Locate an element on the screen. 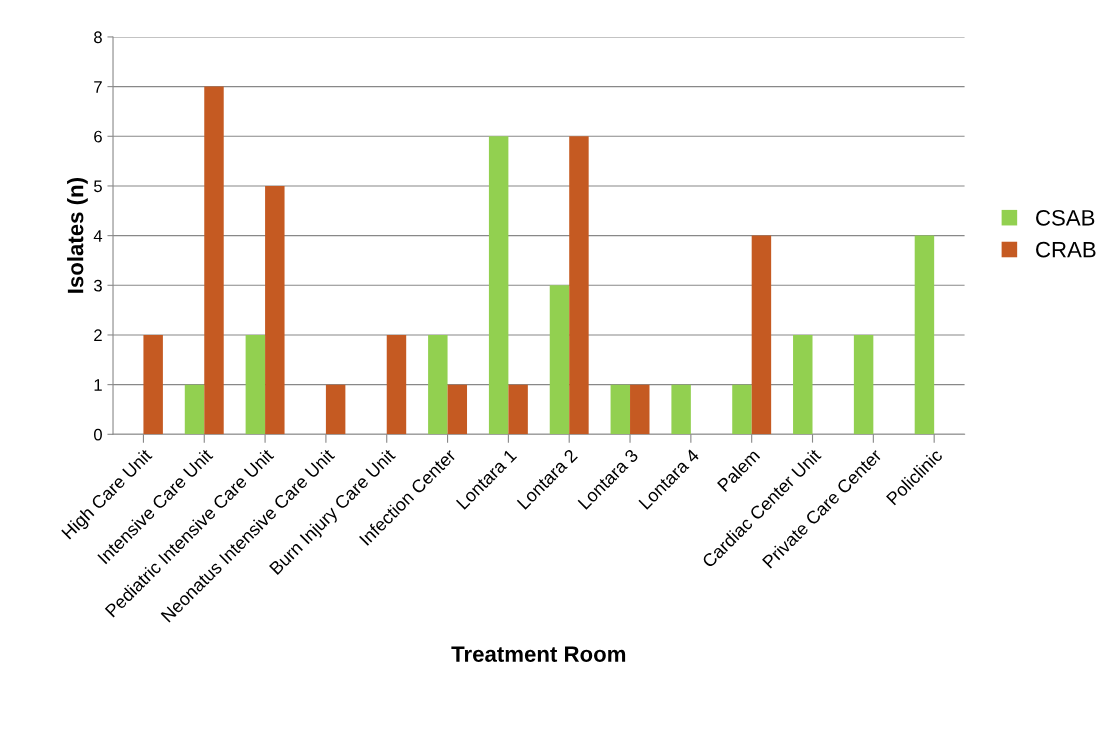 The width and height of the screenshot is (1119, 754). legend-label: CRAB is located at coordinates (1066, 249).